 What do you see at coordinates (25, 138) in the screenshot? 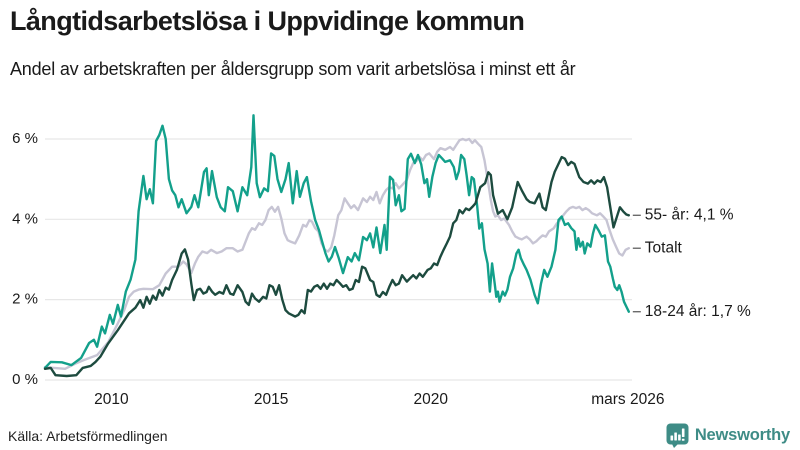
I see `y-axis-label-6: 6 %` at bounding box center [25, 138].